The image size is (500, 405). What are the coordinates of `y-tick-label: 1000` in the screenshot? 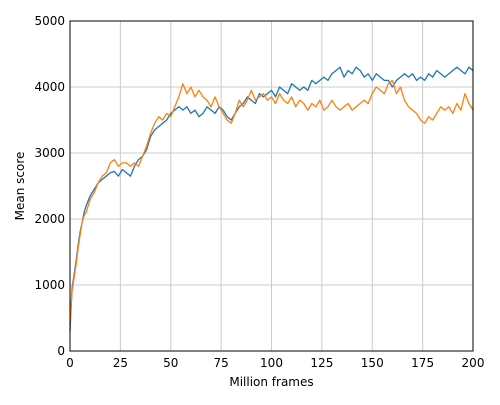 It's located at (49, 285).